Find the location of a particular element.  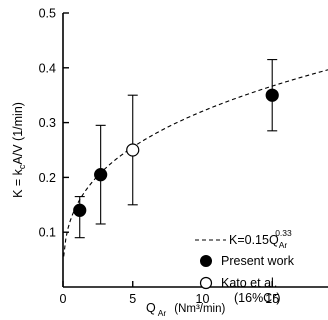

x-tick-label: 15 is located at coordinates (272, 299).